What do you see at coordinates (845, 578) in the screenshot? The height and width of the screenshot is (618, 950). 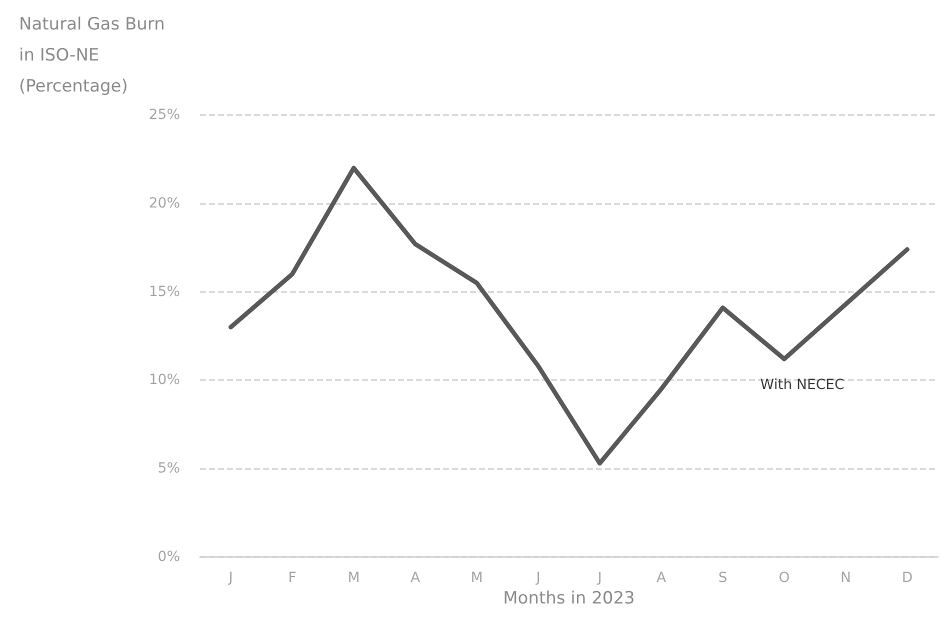 I see `x-tick-label: N` at bounding box center [845, 578].